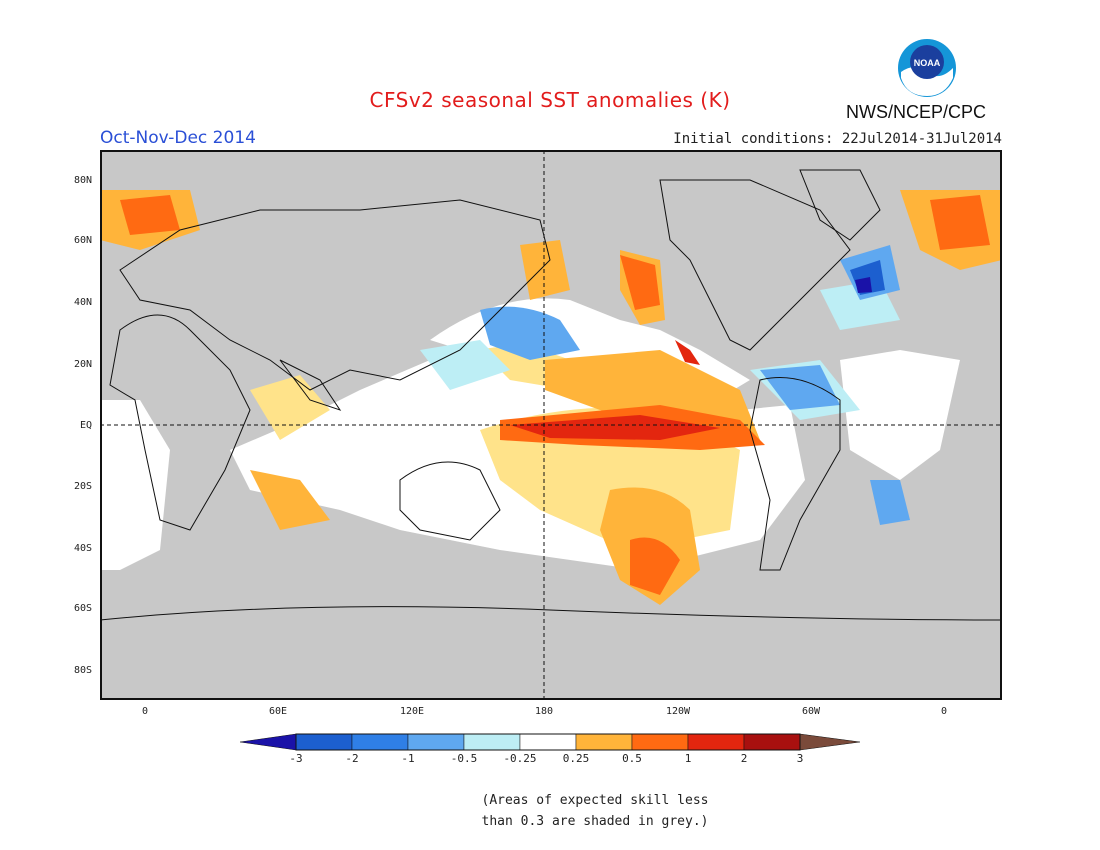  What do you see at coordinates (82, 180) in the screenshot?
I see `lat-label-80n: 80N` at bounding box center [82, 180].